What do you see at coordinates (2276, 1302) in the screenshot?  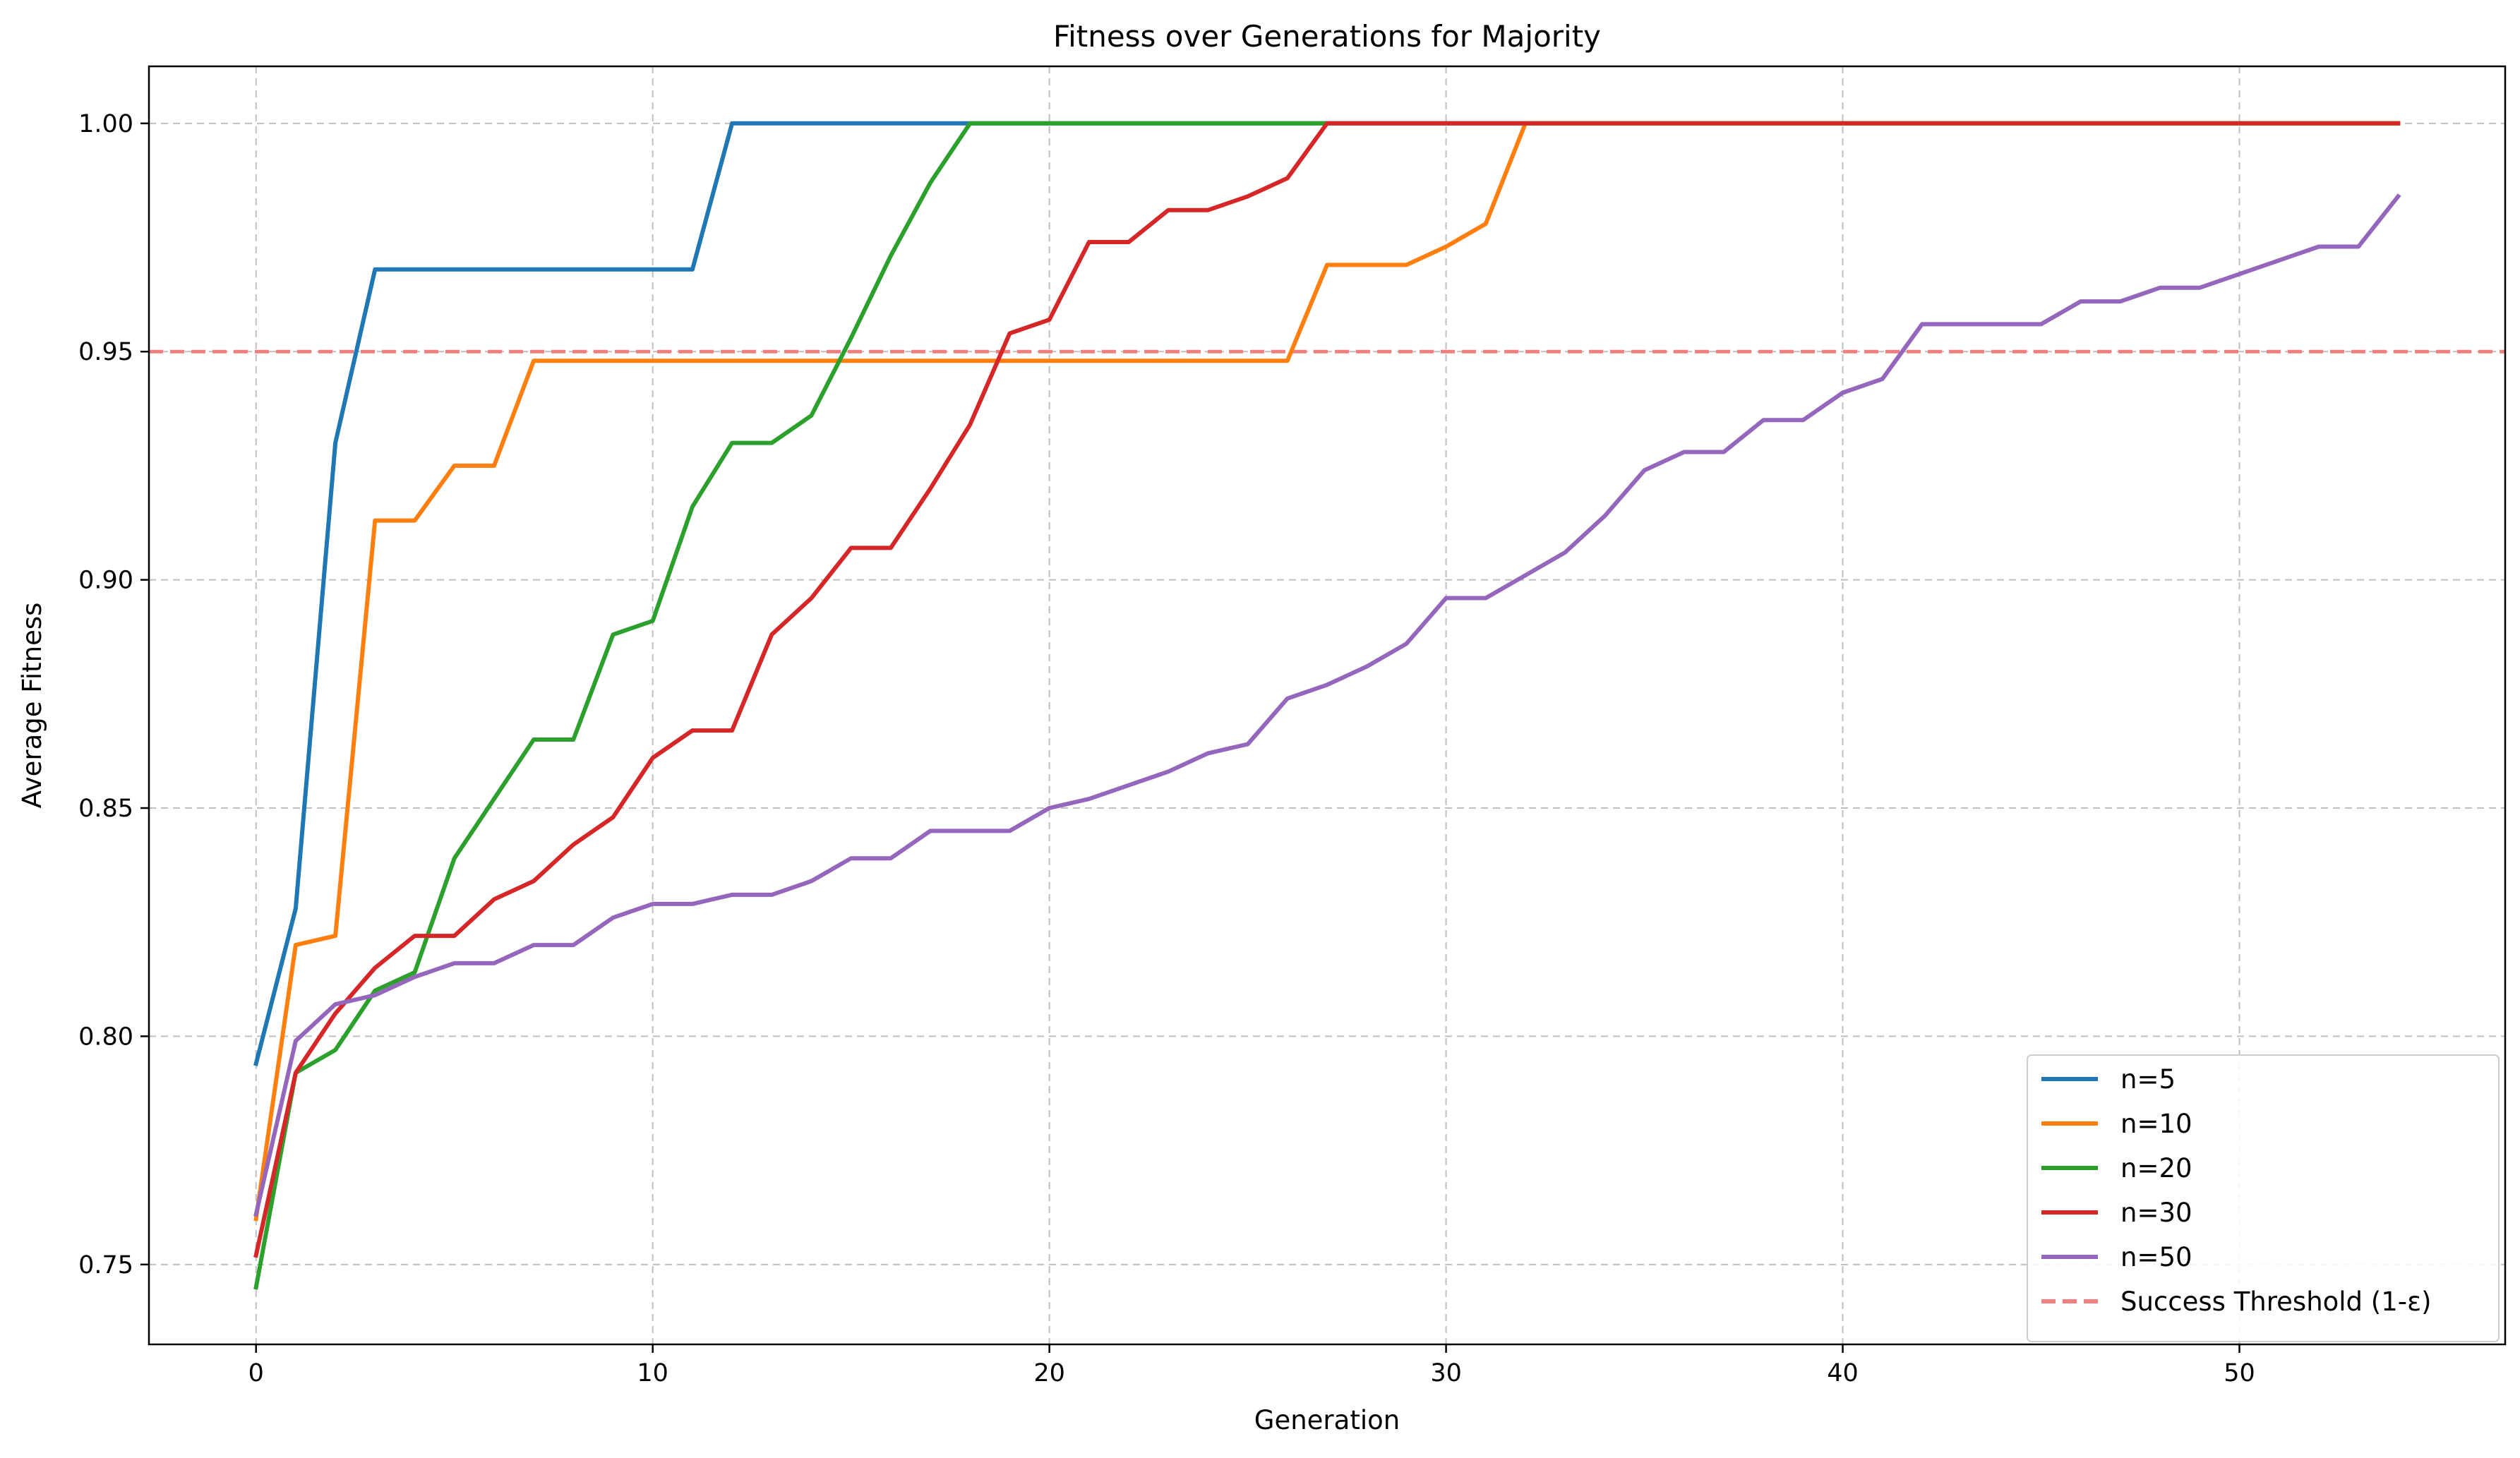 I see `legend-label: Success Threshold (1-ε)` at bounding box center [2276, 1302].